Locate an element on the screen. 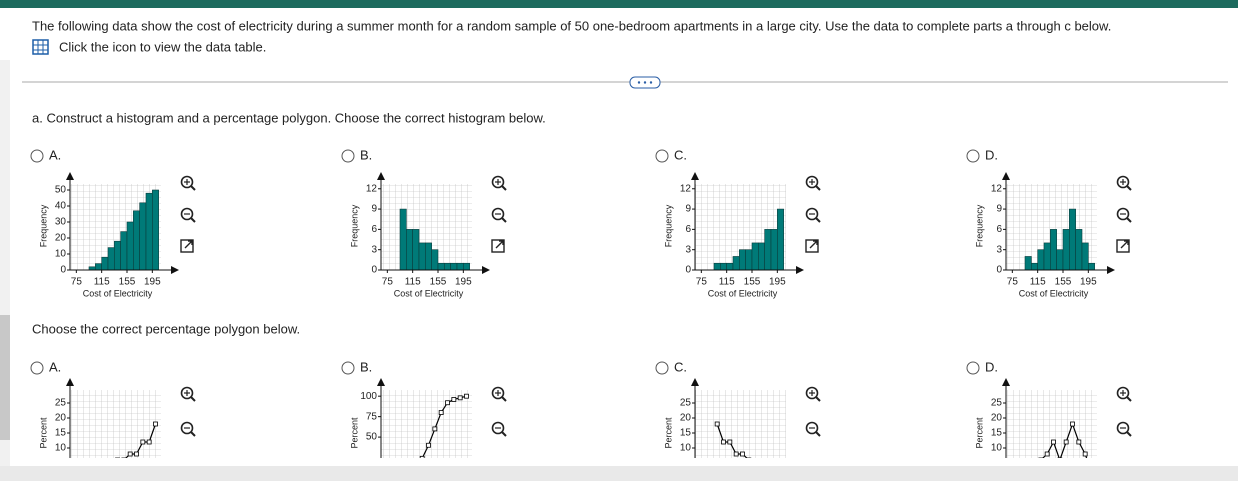 The height and width of the screenshot is (486, 1238). option: B. Percent 50 75 100 is located at coordinates (424, 418).